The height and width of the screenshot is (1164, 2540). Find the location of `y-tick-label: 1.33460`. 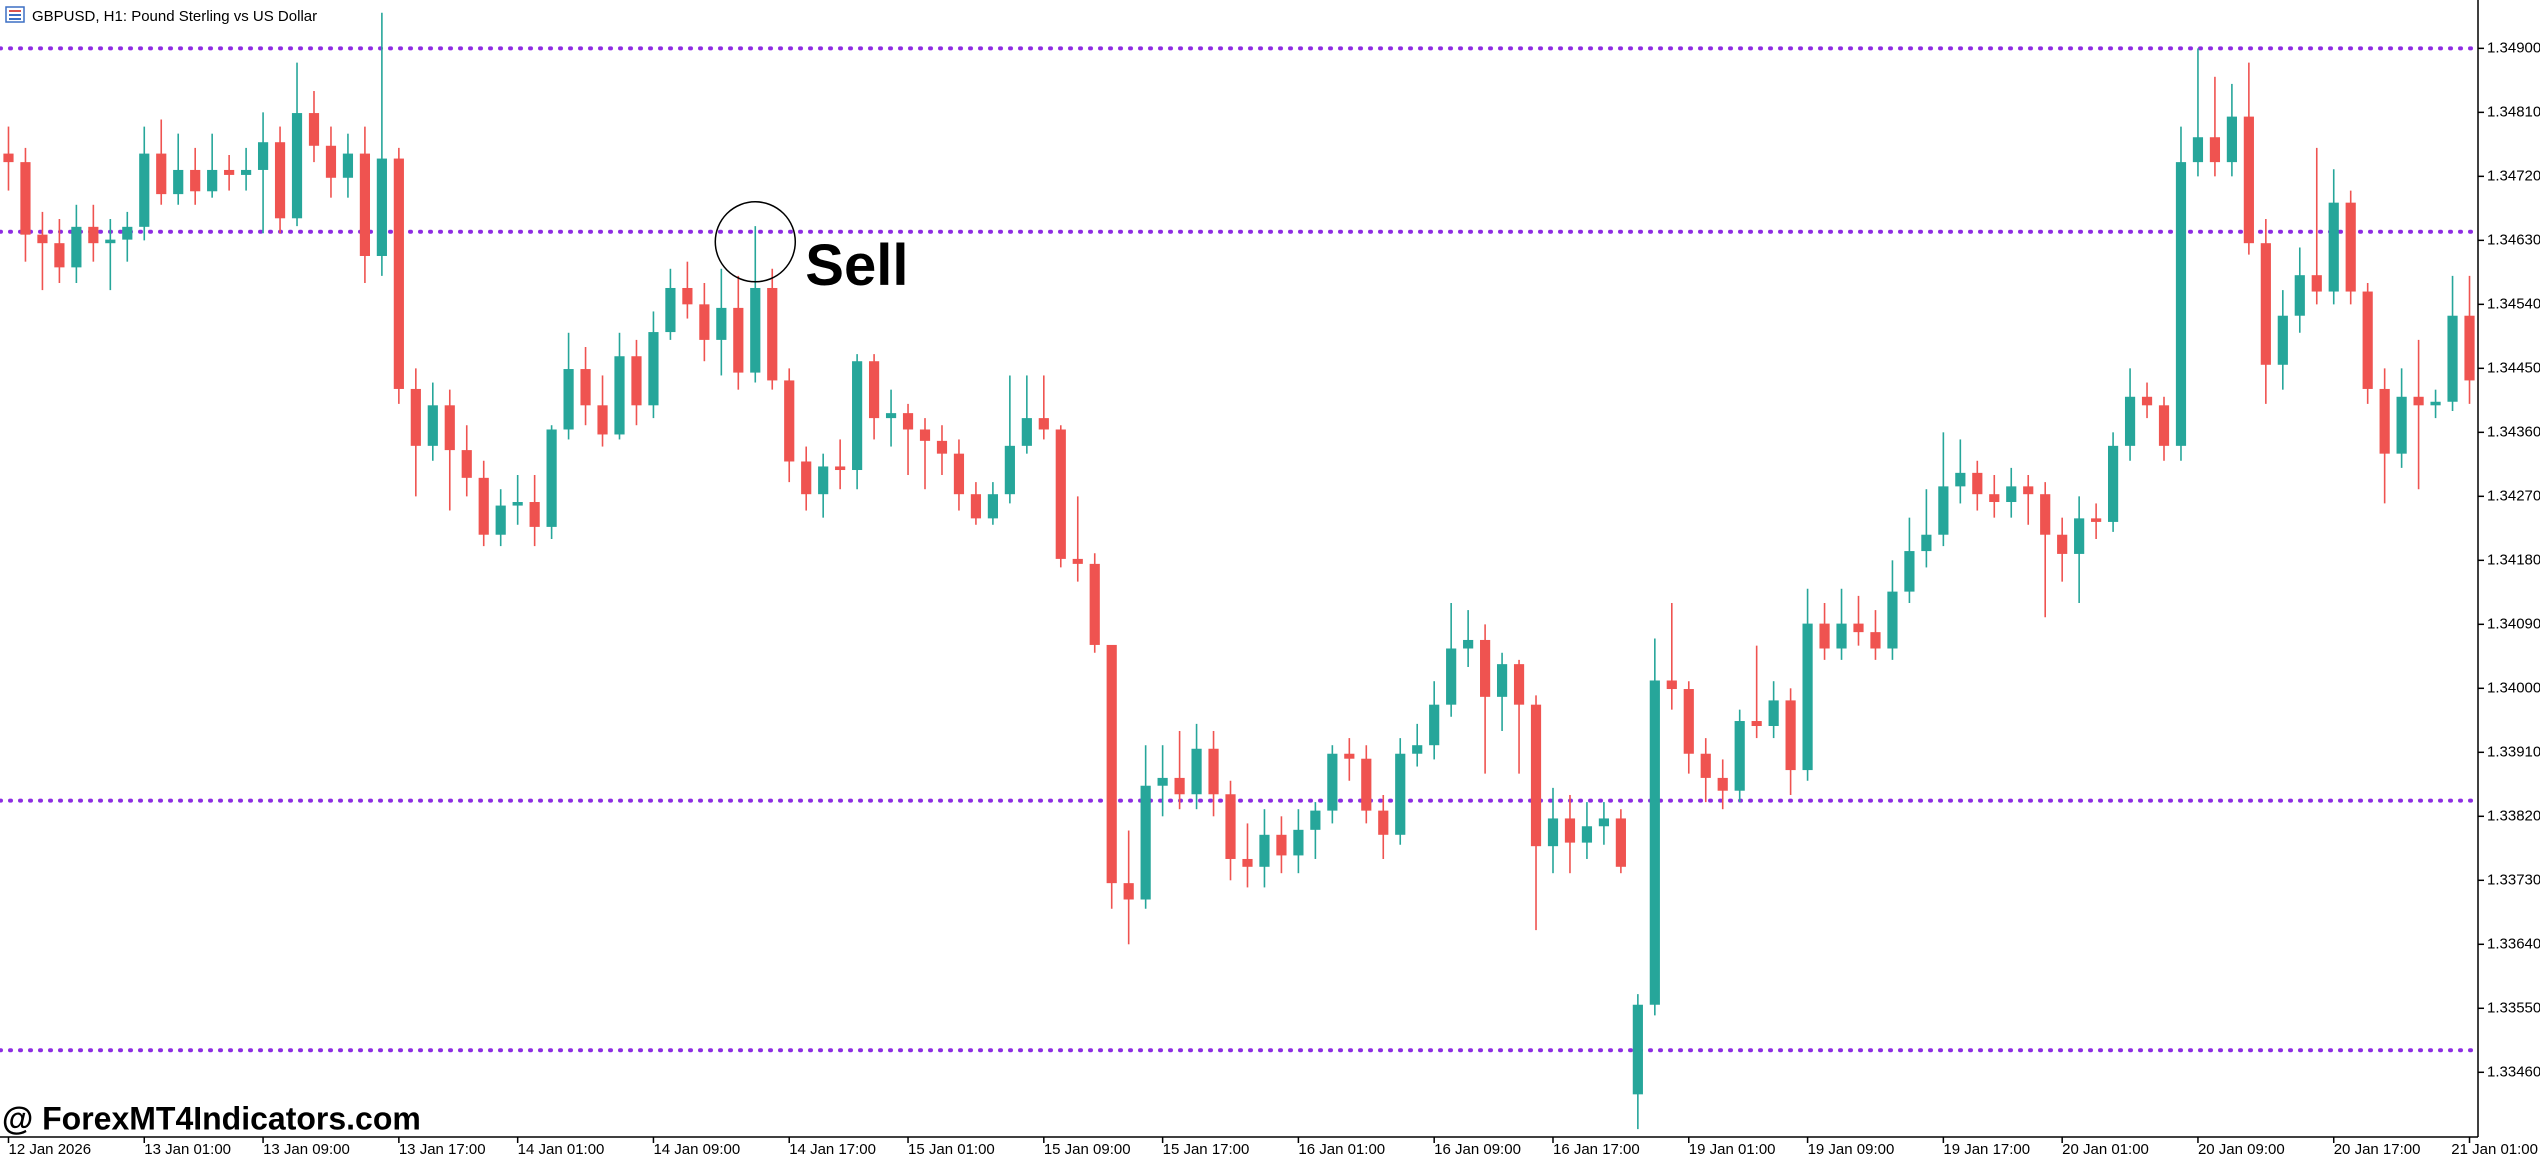

y-tick-label: 1.33460 is located at coordinates (2513, 1071).